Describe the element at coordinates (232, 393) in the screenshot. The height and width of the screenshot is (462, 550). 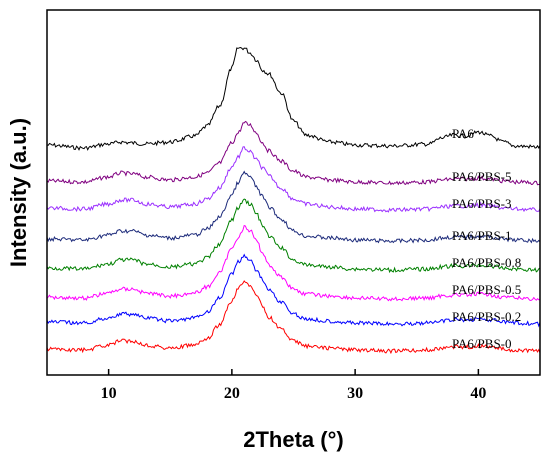
I see `x-tick-label: 20` at that location.